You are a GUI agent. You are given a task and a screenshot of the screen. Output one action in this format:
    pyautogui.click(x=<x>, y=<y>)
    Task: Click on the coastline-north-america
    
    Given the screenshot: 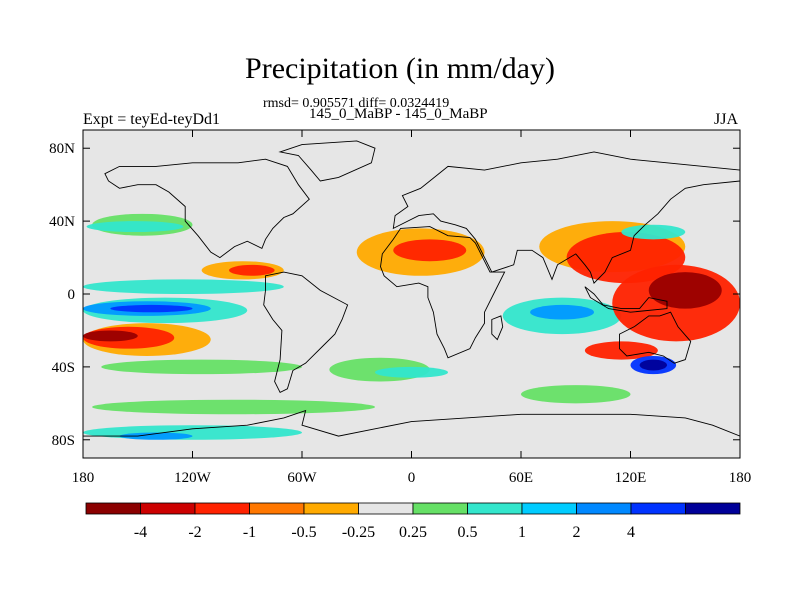 What is the action you would take?
    pyautogui.click(x=207, y=208)
    